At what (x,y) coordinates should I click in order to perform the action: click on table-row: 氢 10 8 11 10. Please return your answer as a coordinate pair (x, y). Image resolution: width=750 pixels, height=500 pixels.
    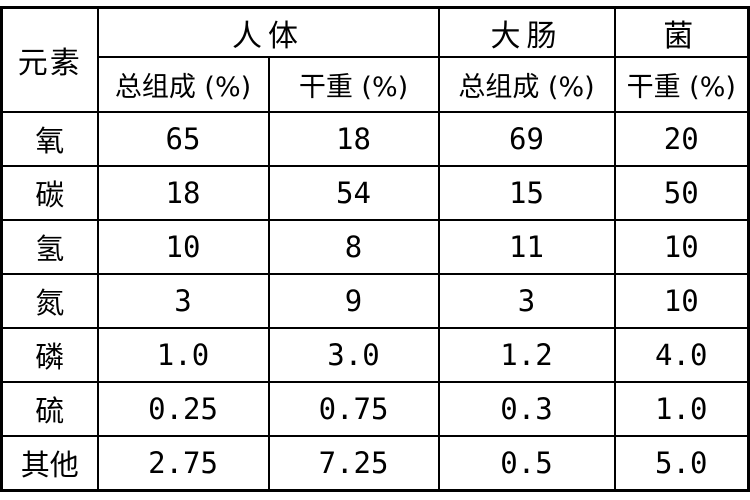
    Looking at the image, I should click on (375, 247).